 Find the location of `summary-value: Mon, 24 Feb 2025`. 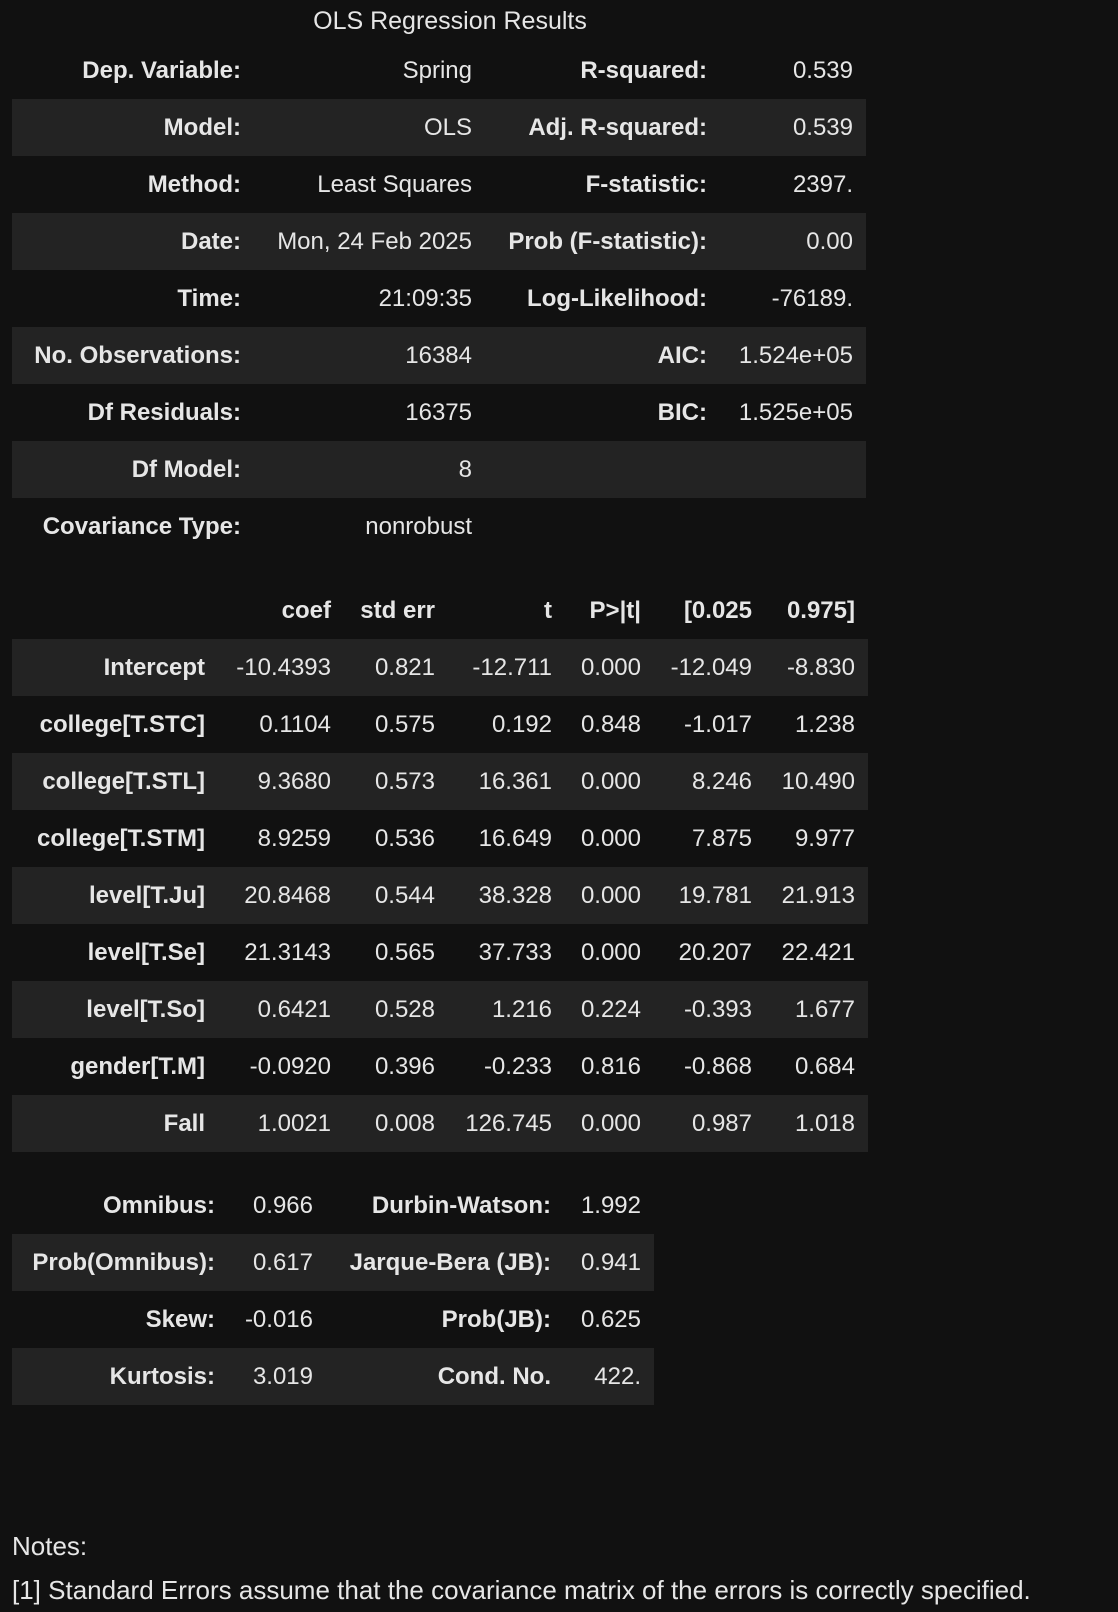

summary-value: Mon, 24 Feb 2025 is located at coordinates (374, 241).